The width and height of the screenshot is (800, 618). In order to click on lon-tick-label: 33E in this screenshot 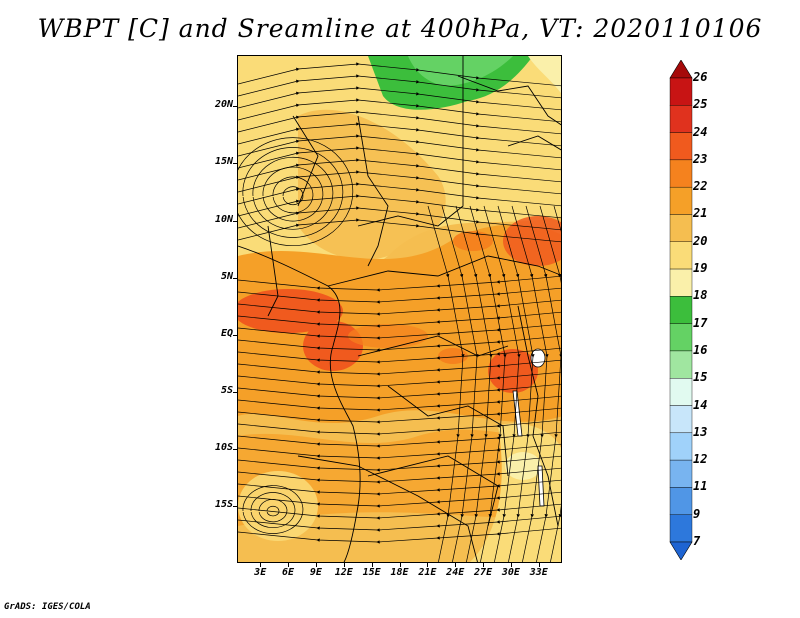, I will do `click(538, 572)`.